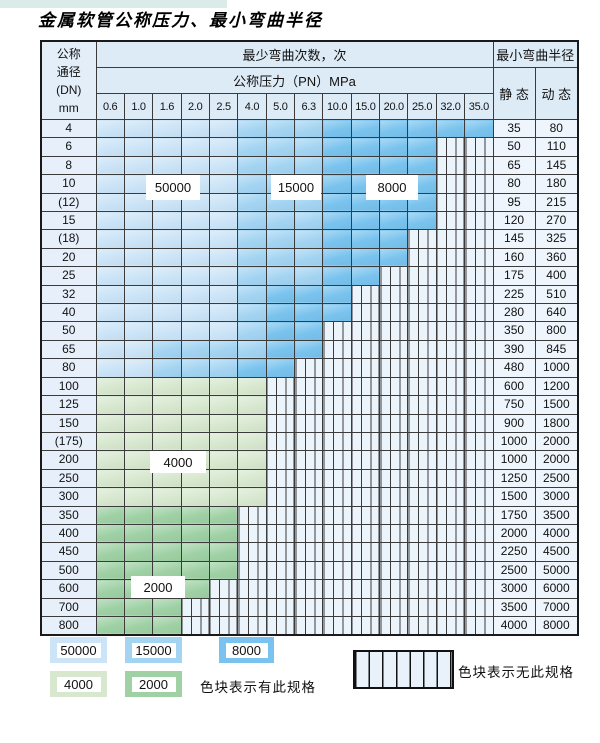 This screenshot has height=743, width=600. Describe the element at coordinates (556, 147) in the screenshot. I see `dynamic-radius-cell: 110` at that location.